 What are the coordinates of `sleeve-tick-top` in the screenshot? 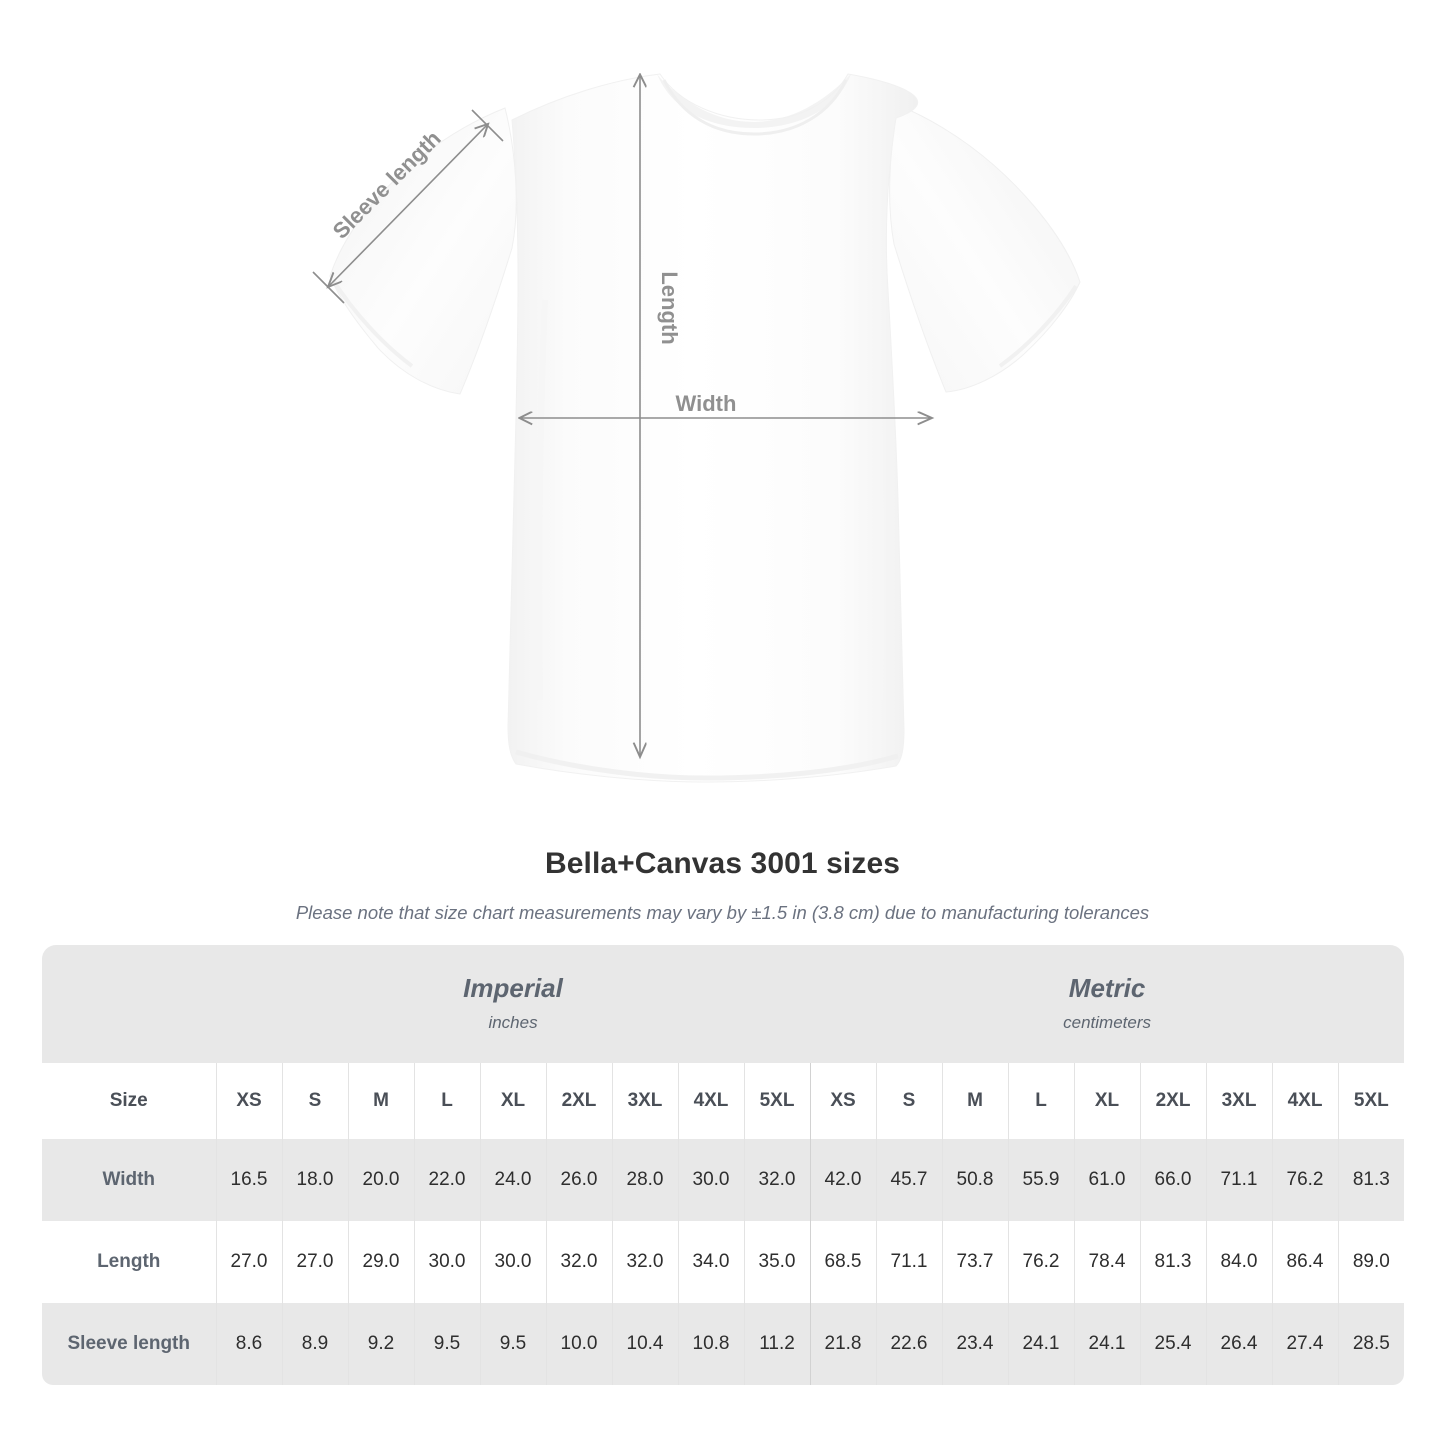 It's located at (487, 125).